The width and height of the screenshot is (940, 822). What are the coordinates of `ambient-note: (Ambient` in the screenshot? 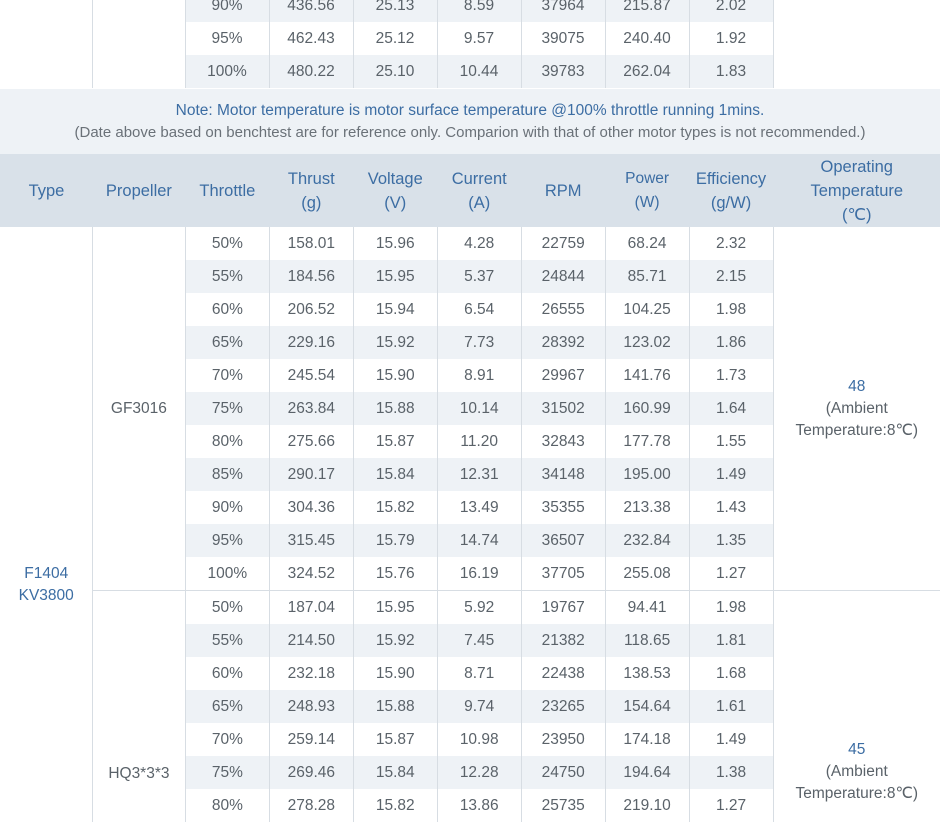 It's located at (857, 408).